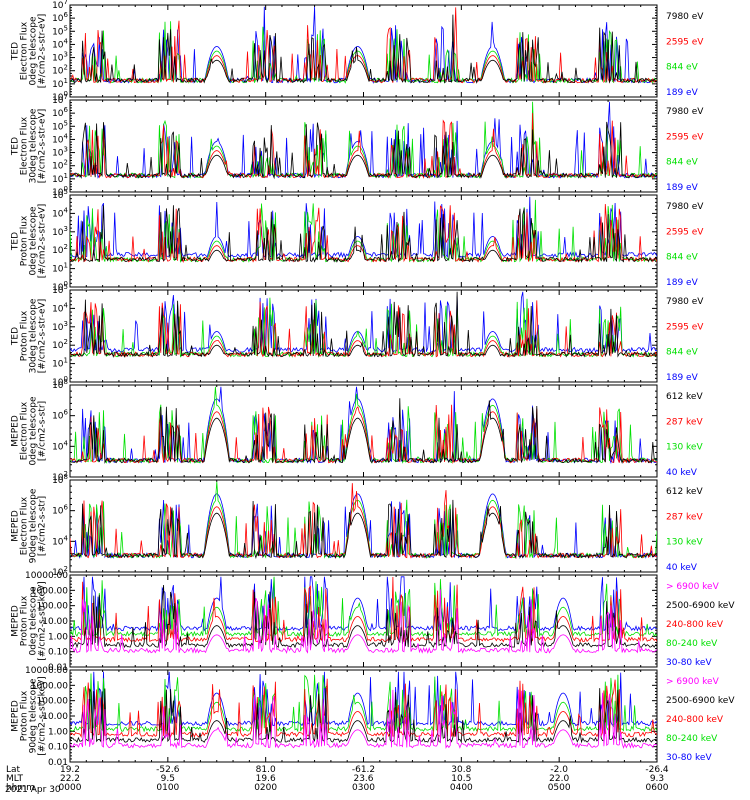  I want to click on legend-entry: 287 keV, so click(684, 422).